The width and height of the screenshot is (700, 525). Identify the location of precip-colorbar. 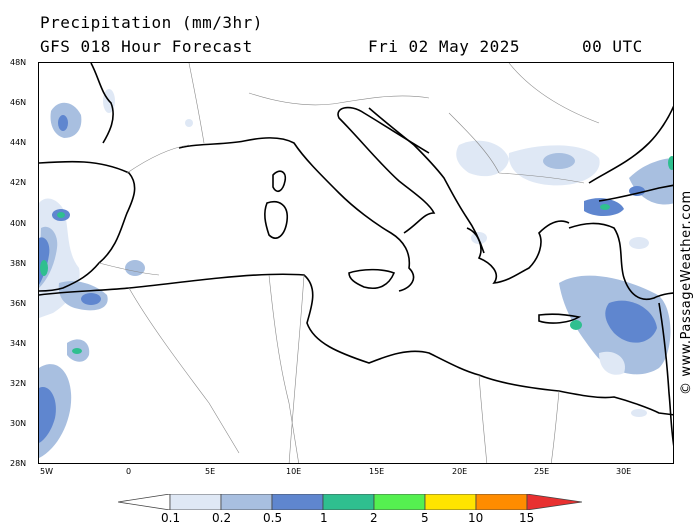
(350, 502).